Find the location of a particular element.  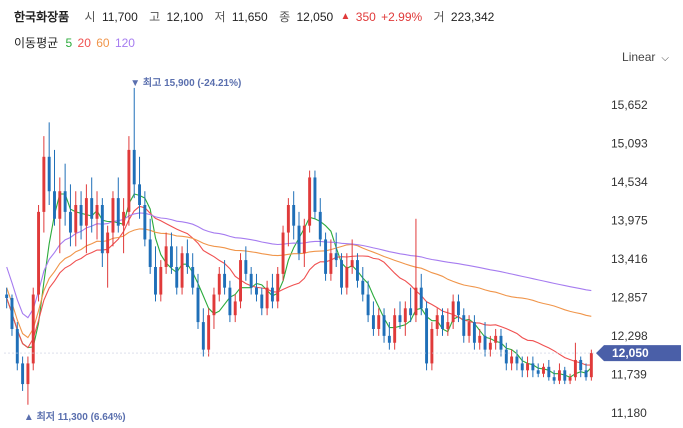

open-value: 11,700 is located at coordinates (119, 16).